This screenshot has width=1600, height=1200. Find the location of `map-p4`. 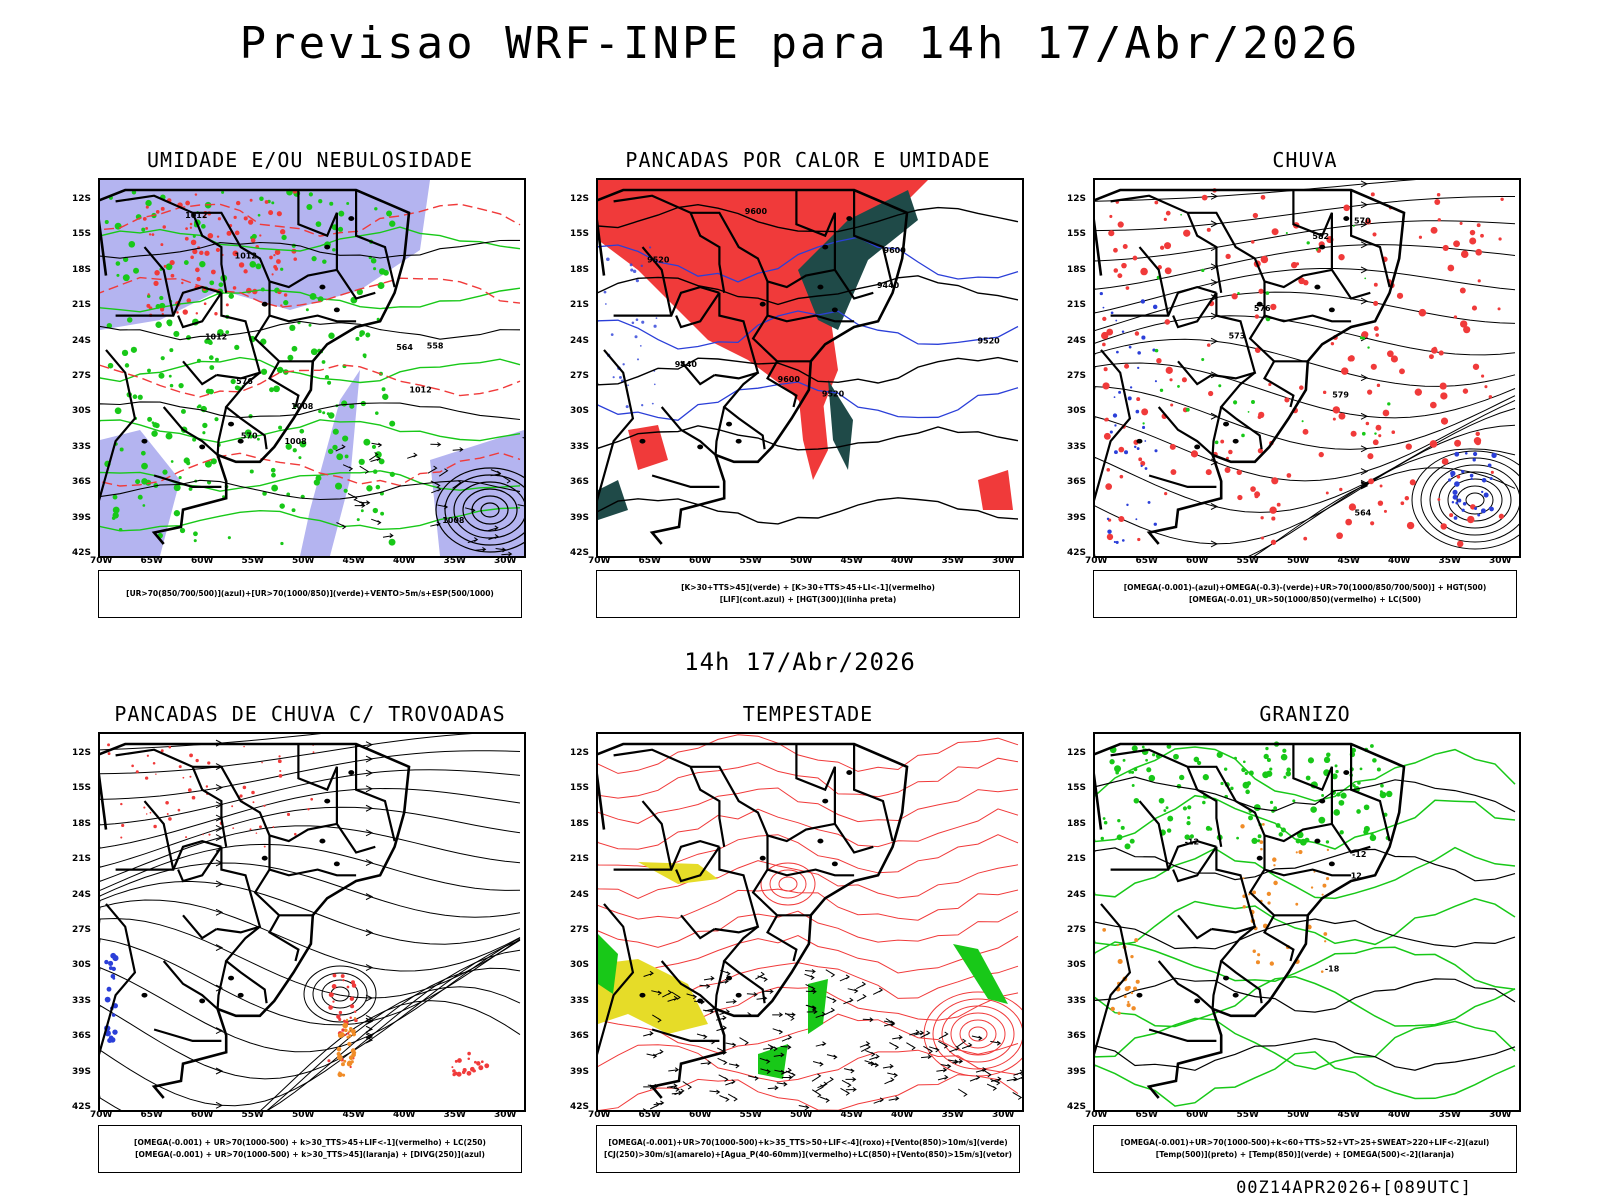

map-p4 is located at coordinates (312, 922).